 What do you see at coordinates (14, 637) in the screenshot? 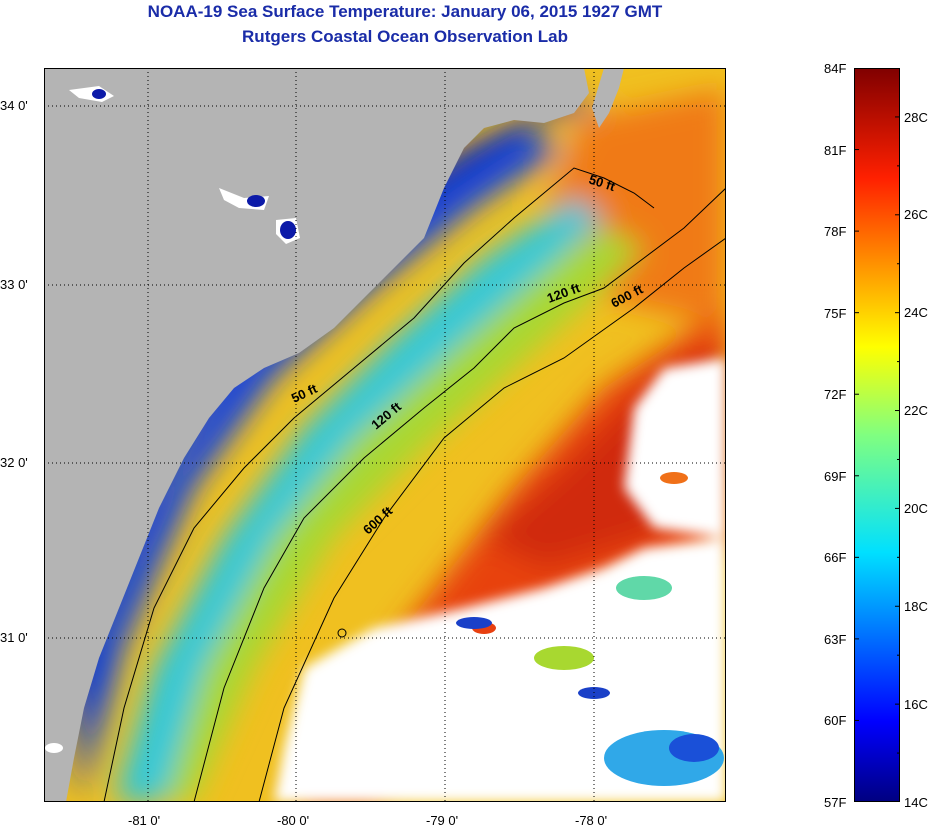
I see `lat-label-31: 31 0'` at bounding box center [14, 637].